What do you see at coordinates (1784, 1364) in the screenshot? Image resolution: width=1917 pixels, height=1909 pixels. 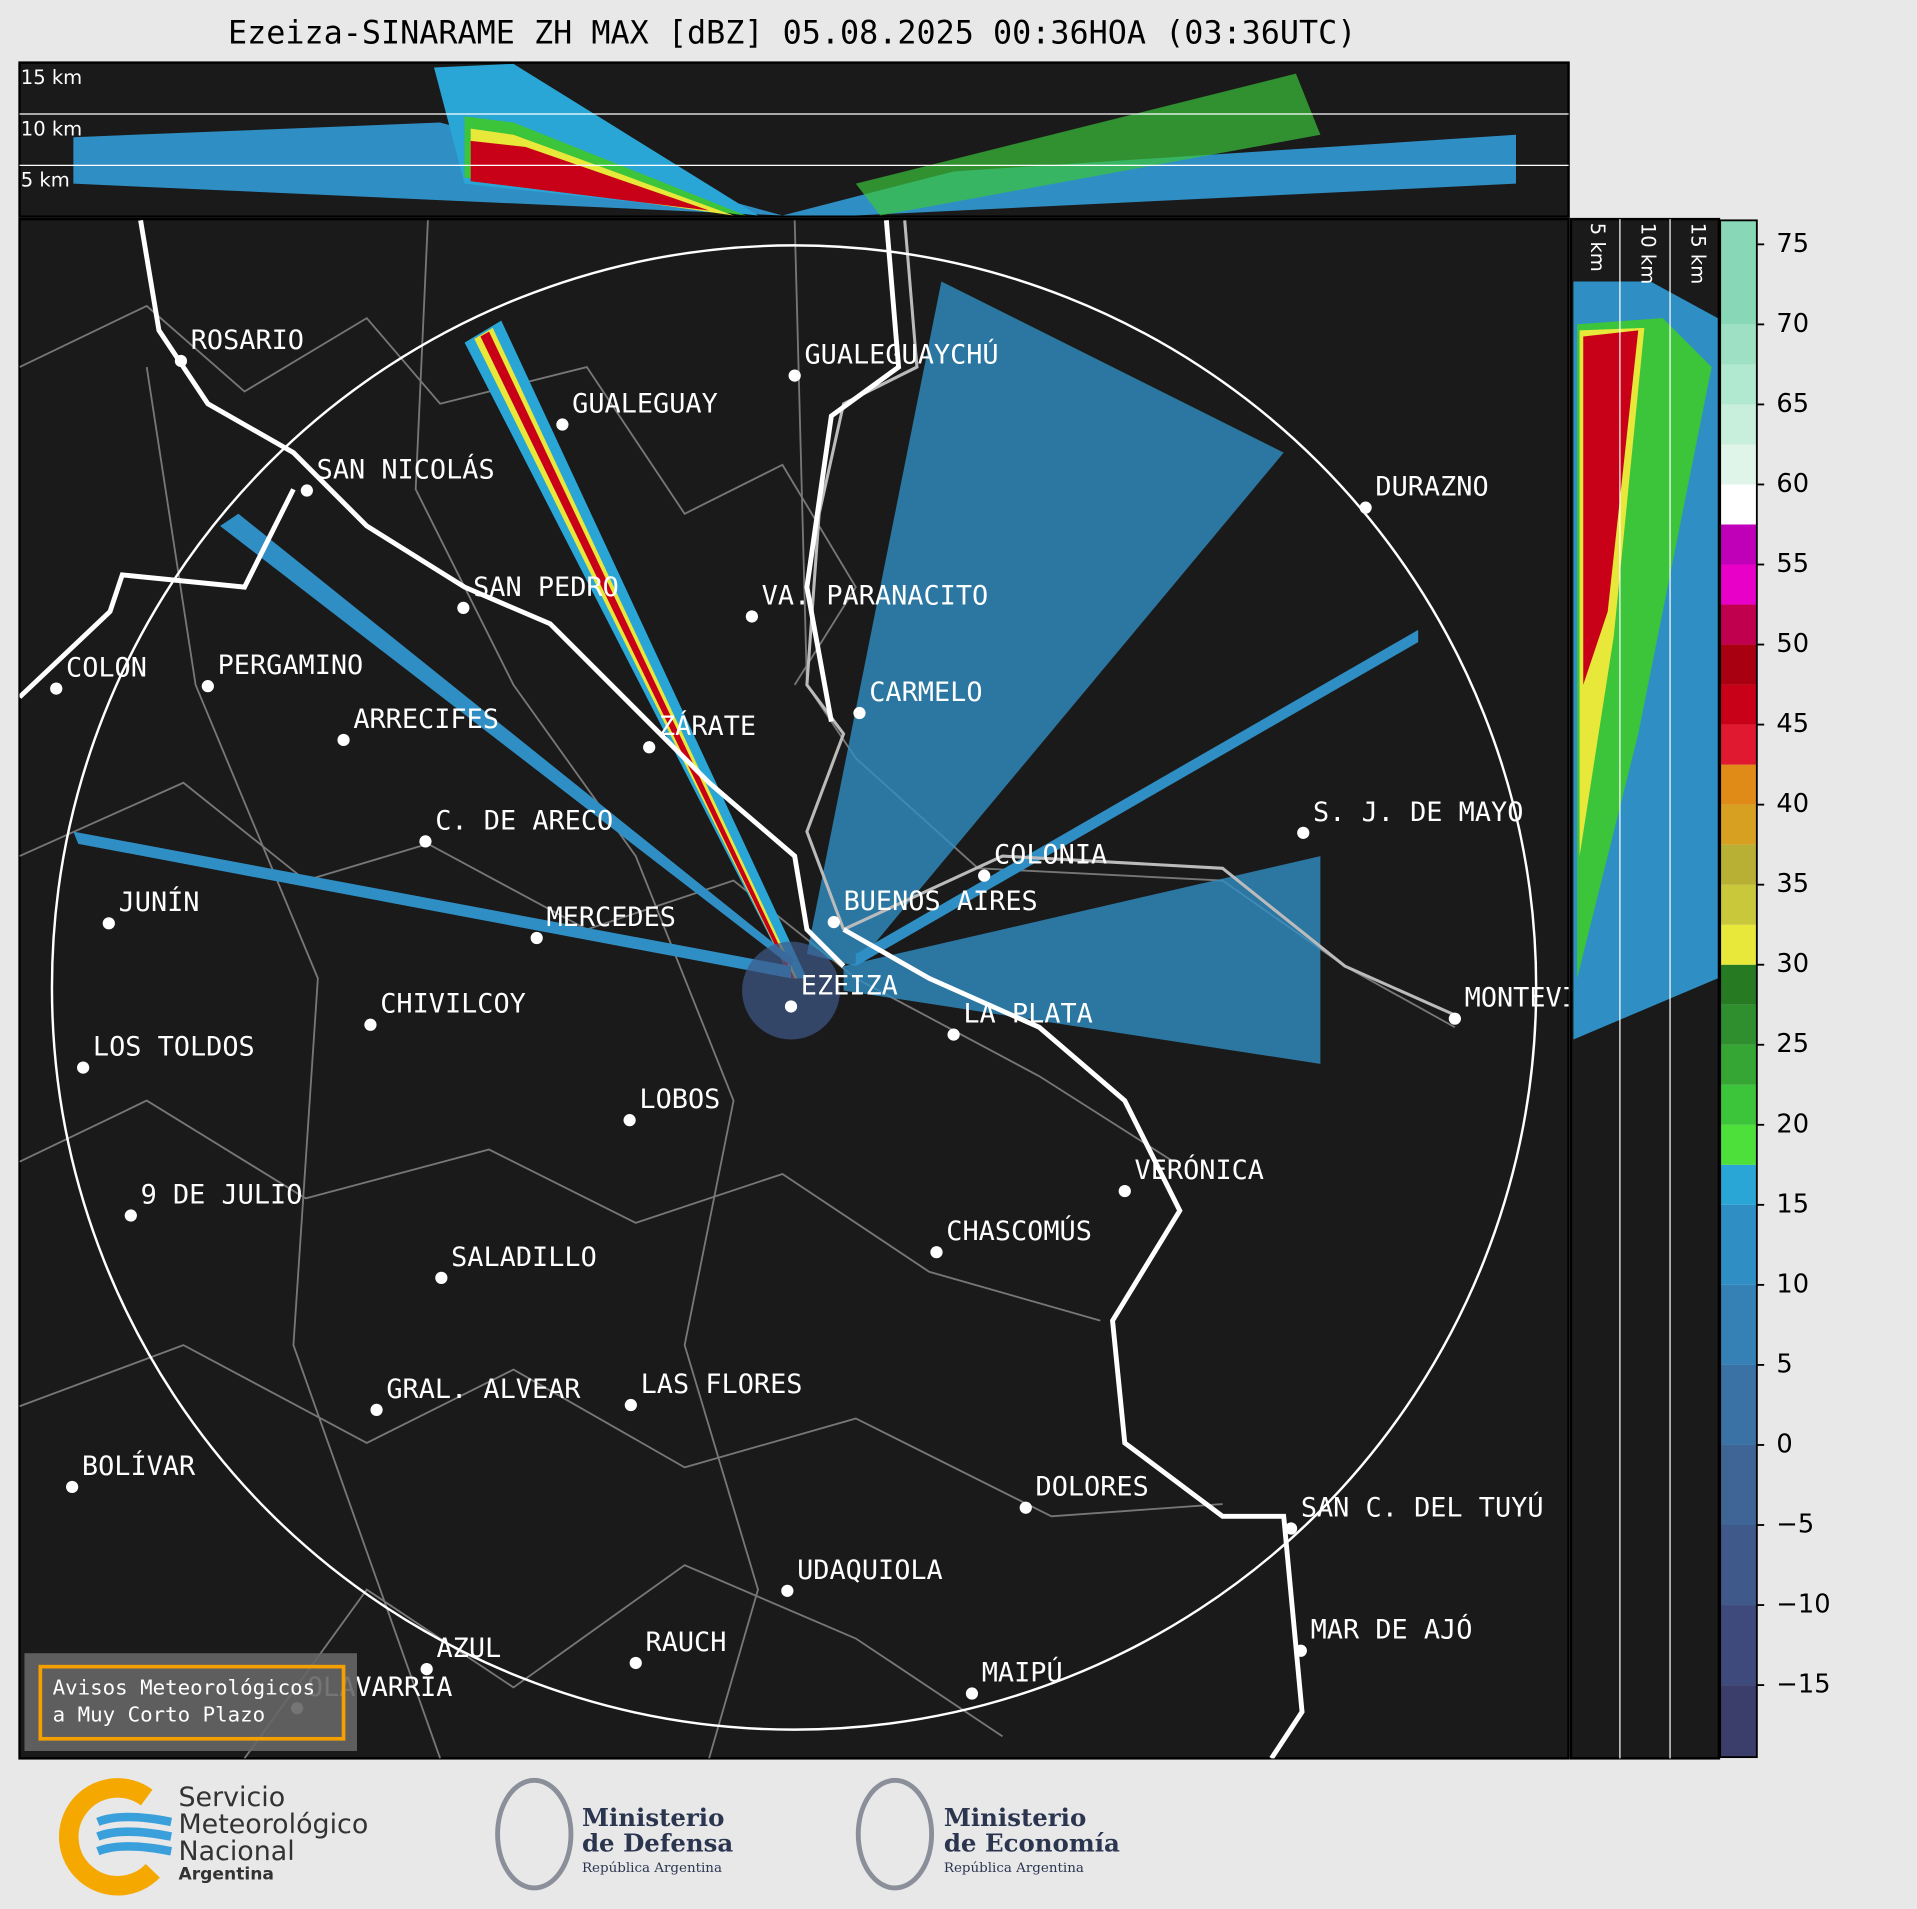 I see `colorbar-tick-label: 5` at bounding box center [1784, 1364].